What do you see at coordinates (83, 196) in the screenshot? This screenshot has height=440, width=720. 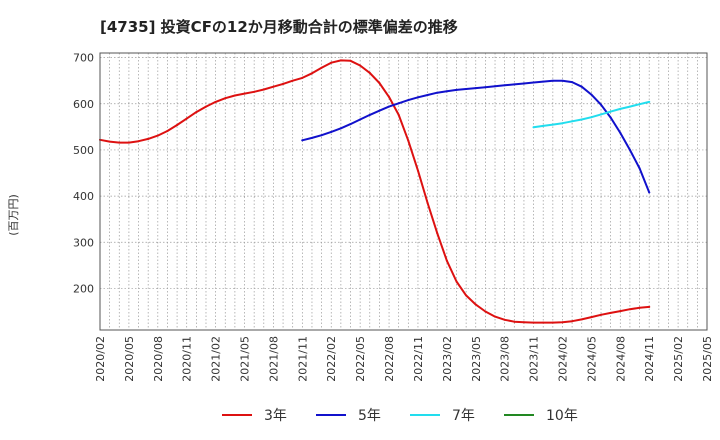 I see `y-tick-label: 400` at bounding box center [83, 196].